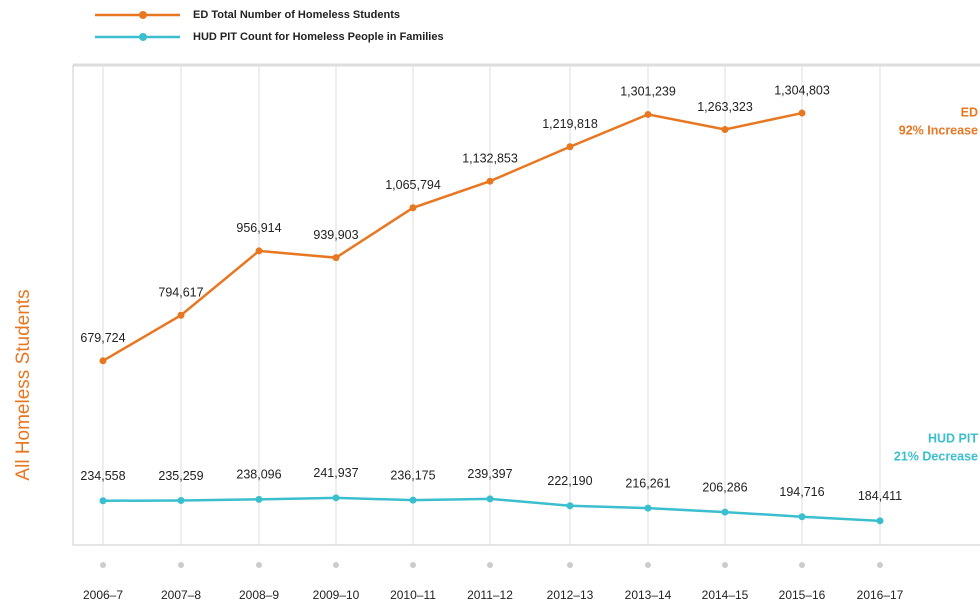  Describe the element at coordinates (181, 595) in the screenshot. I see `x-tick-label: 2007–8` at that location.